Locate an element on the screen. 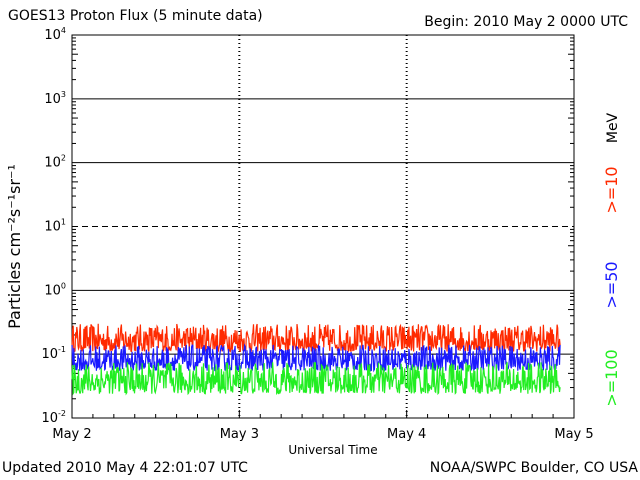 Image resolution: width=640 pixels, height=480 pixels. legend-entry: >=10 is located at coordinates (611, 189).